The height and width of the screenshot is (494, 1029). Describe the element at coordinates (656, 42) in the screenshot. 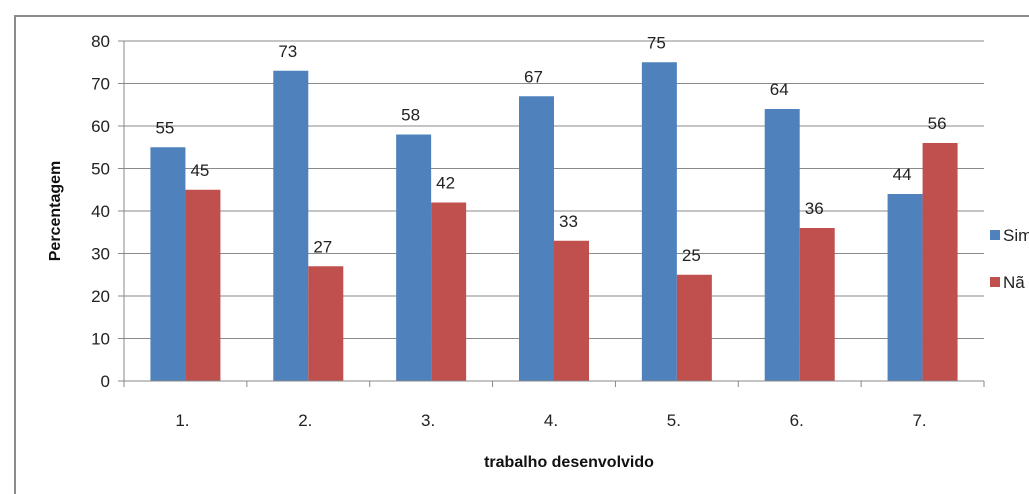

I see `data-label: 75` at that location.